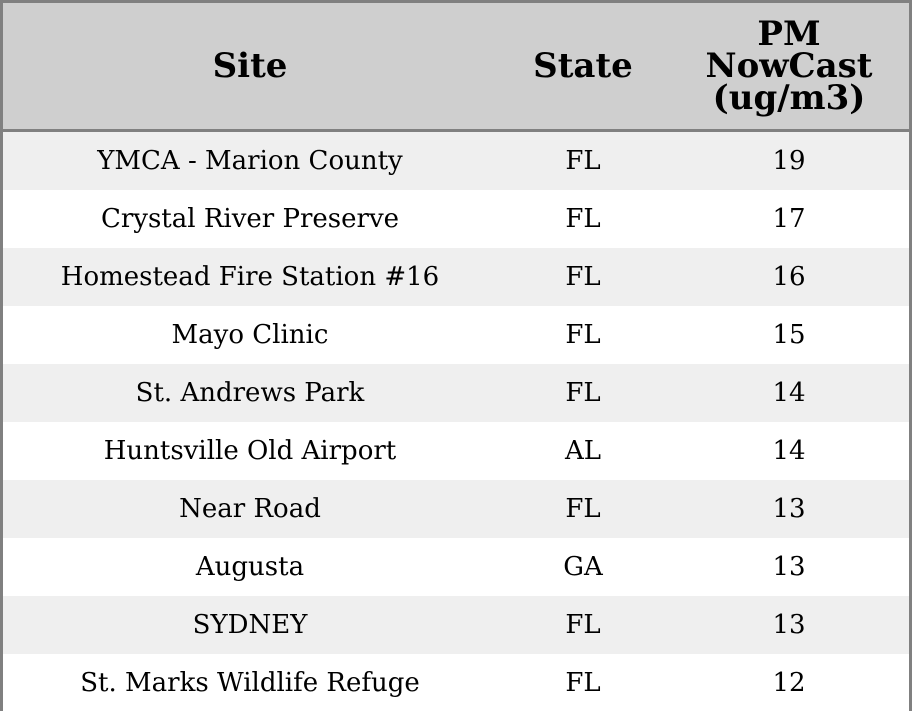 This screenshot has height=712, width=912. What do you see at coordinates (583, 66) in the screenshot?
I see `header-state: State` at bounding box center [583, 66].